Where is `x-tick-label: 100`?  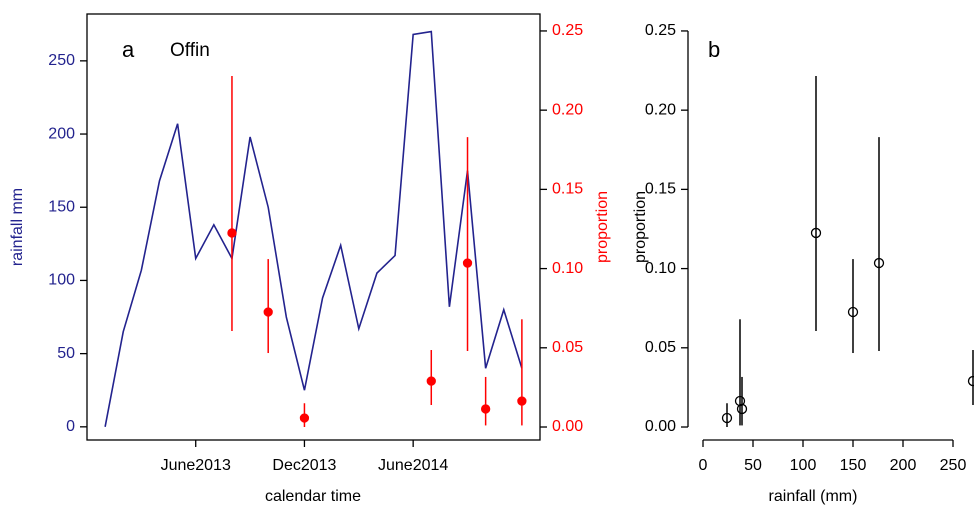
x-tick-label: 100 is located at coordinates (803, 465).